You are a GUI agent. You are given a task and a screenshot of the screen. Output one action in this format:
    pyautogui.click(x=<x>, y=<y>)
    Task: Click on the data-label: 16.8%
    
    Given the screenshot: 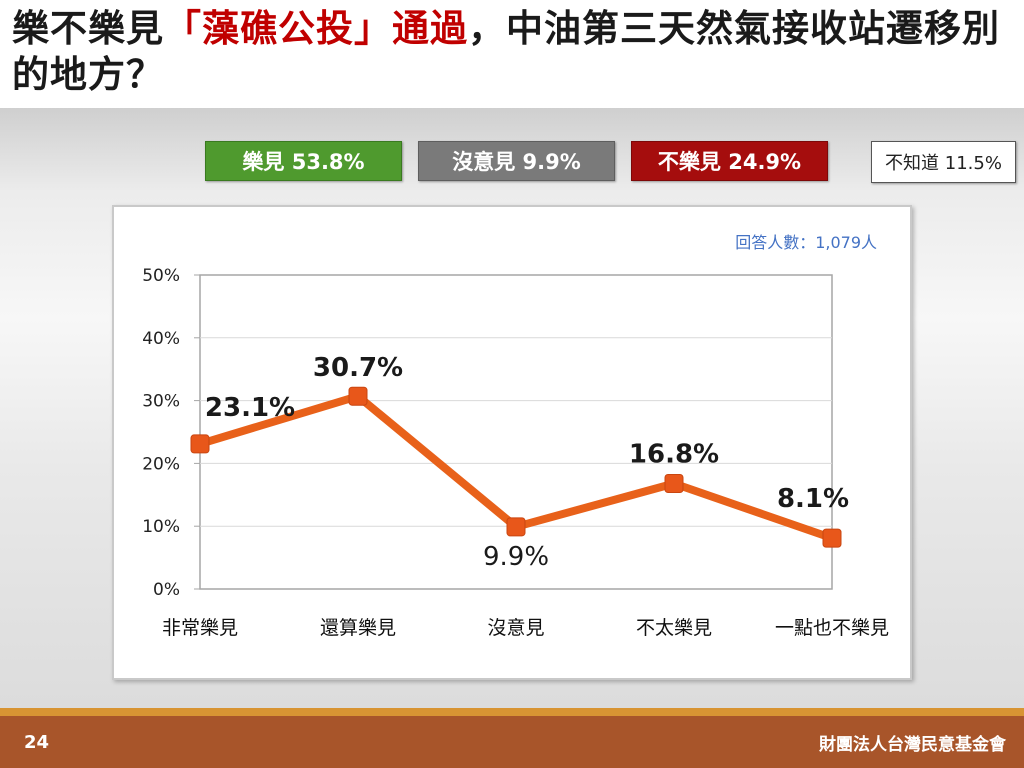 What is the action you would take?
    pyautogui.click(x=674, y=454)
    